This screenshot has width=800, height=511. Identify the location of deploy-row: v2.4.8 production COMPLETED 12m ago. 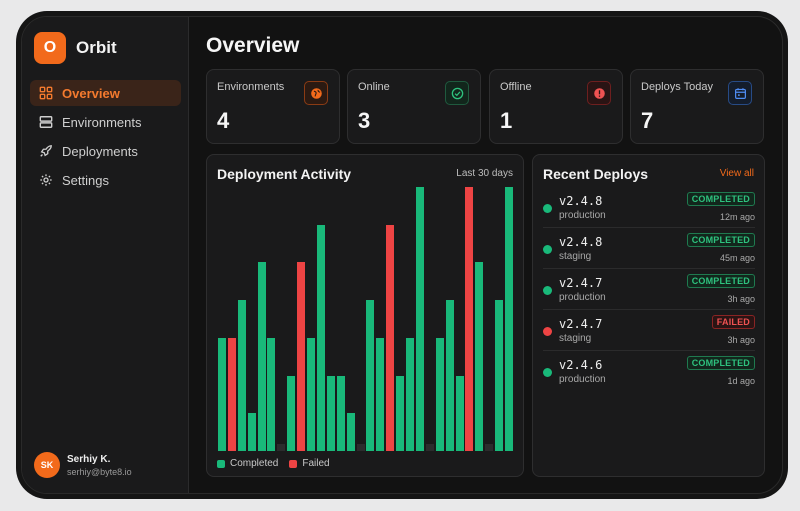
(649, 207).